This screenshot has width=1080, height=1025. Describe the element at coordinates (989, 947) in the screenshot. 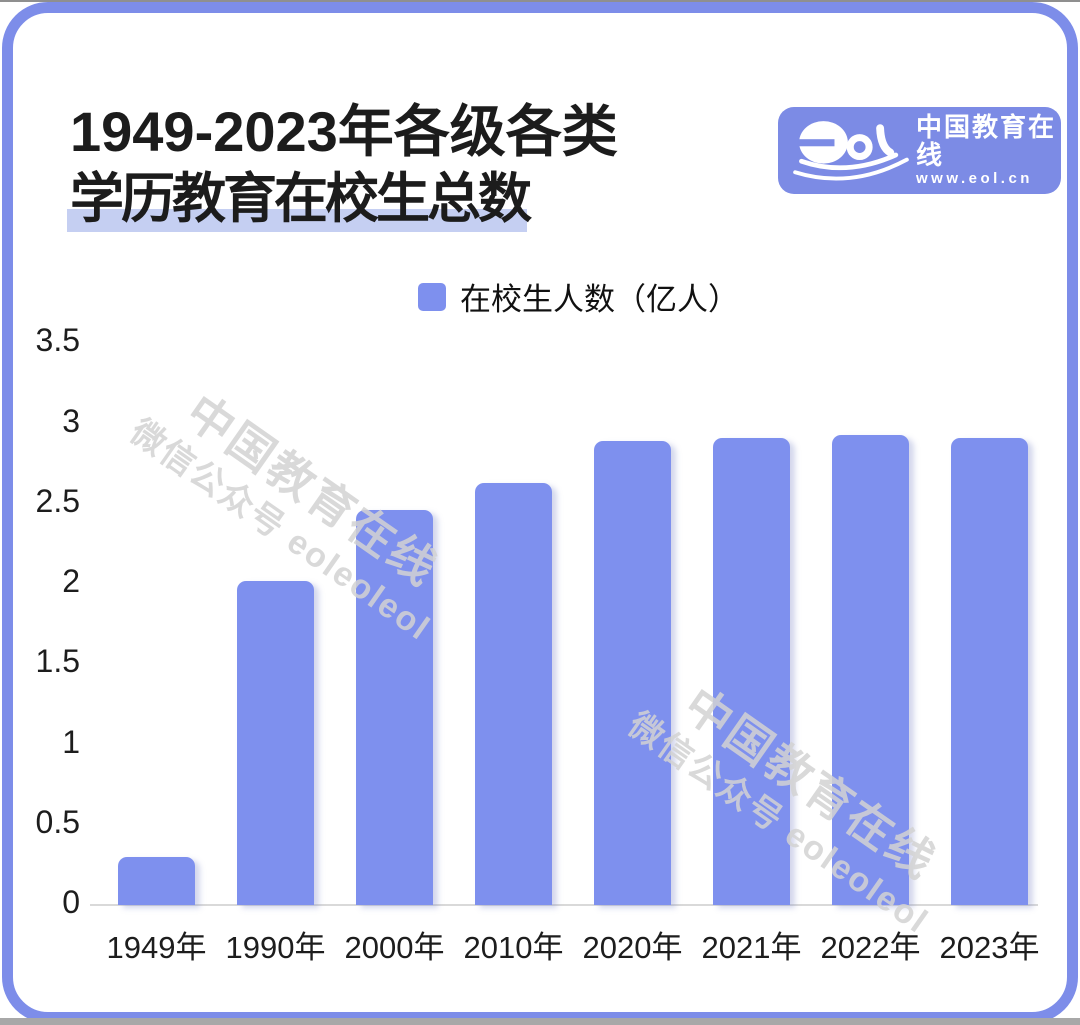

I see `x-tick-label: 2023年` at that location.